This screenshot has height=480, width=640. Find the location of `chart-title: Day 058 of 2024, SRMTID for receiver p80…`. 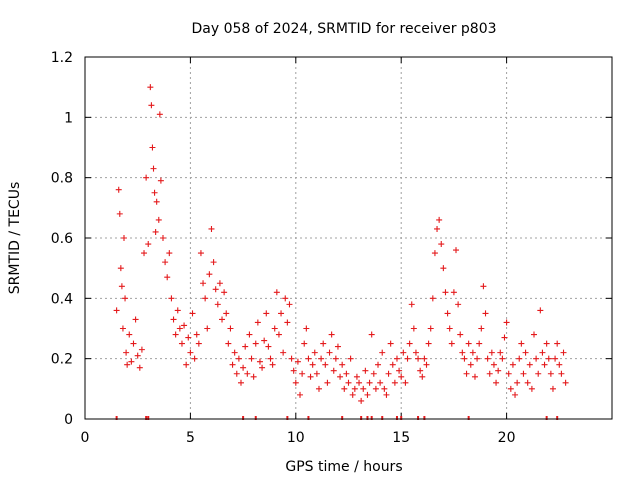

chart-title: Day 058 of 2024, SRMTID for receiver p80… is located at coordinates (343, 29).